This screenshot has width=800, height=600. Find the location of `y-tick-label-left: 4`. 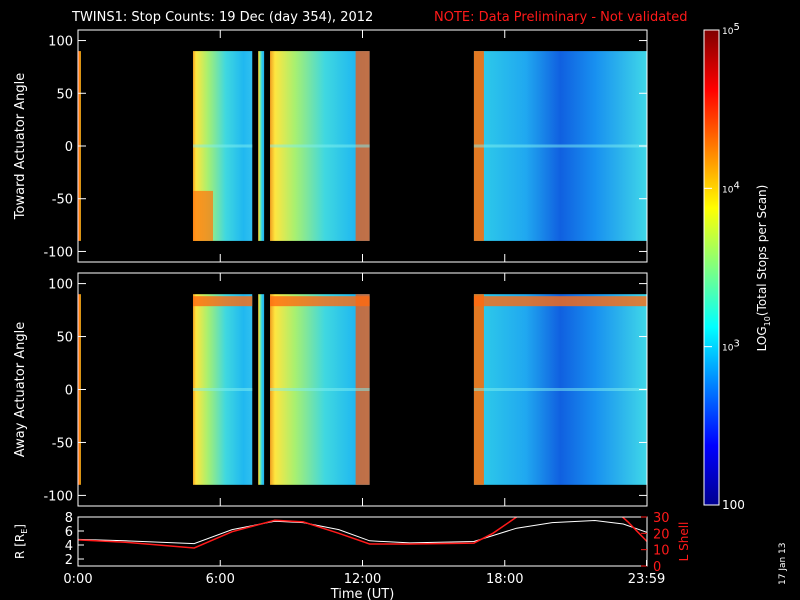

y-tick-label-left: 4 is located at coordinates (69, 546).